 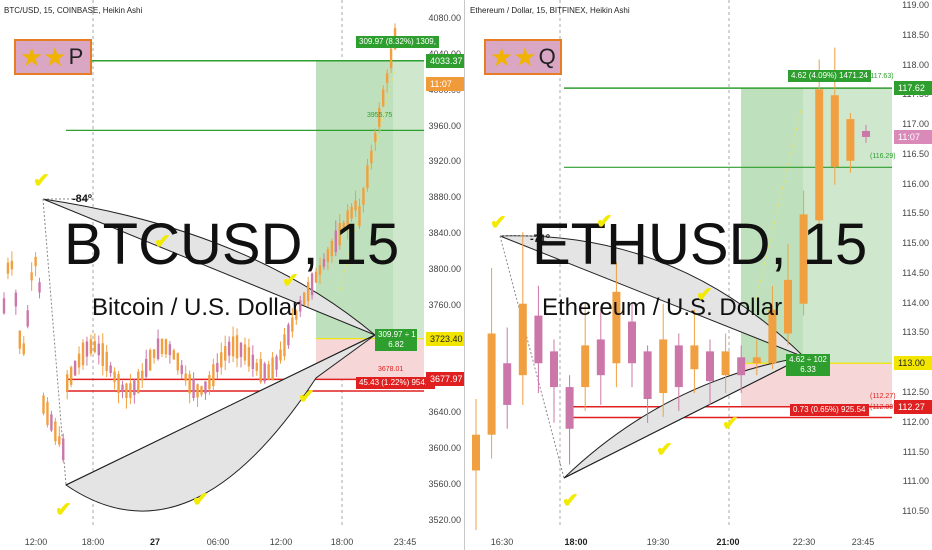 What do you see at coordinates (547, 56) in the screenshot?
I see `badge-label: Q` at bounding box center [547, 56].